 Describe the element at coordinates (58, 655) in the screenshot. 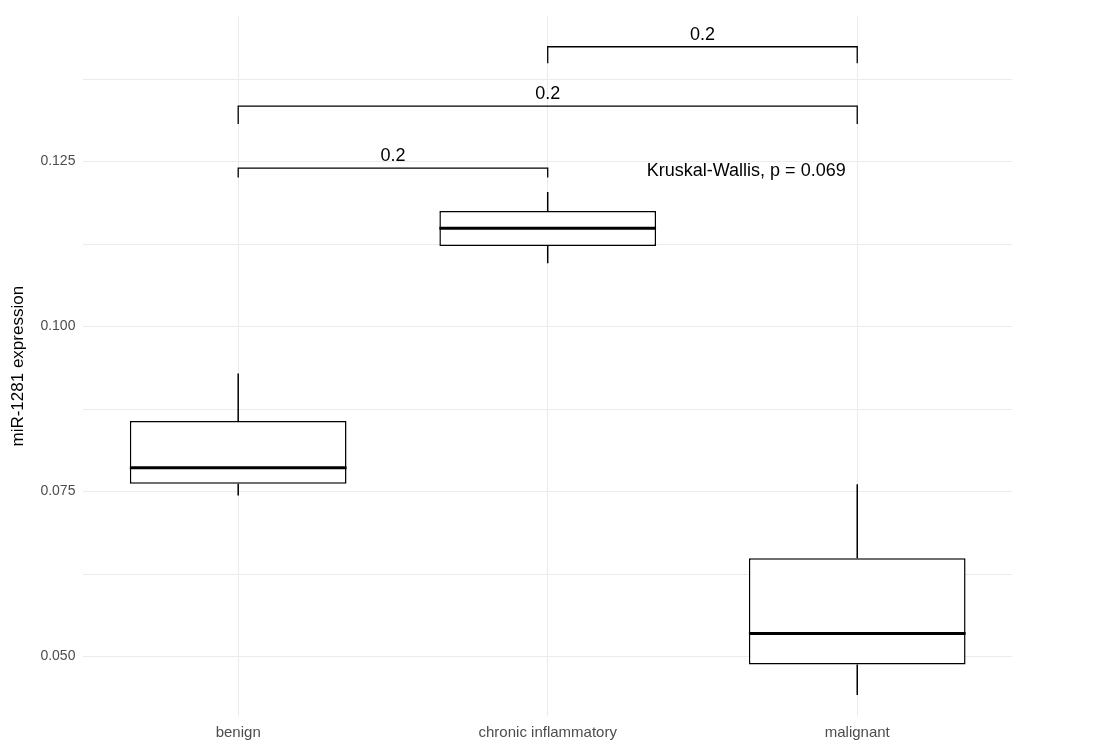

I see `y-tick-label: 0.050` at that location.